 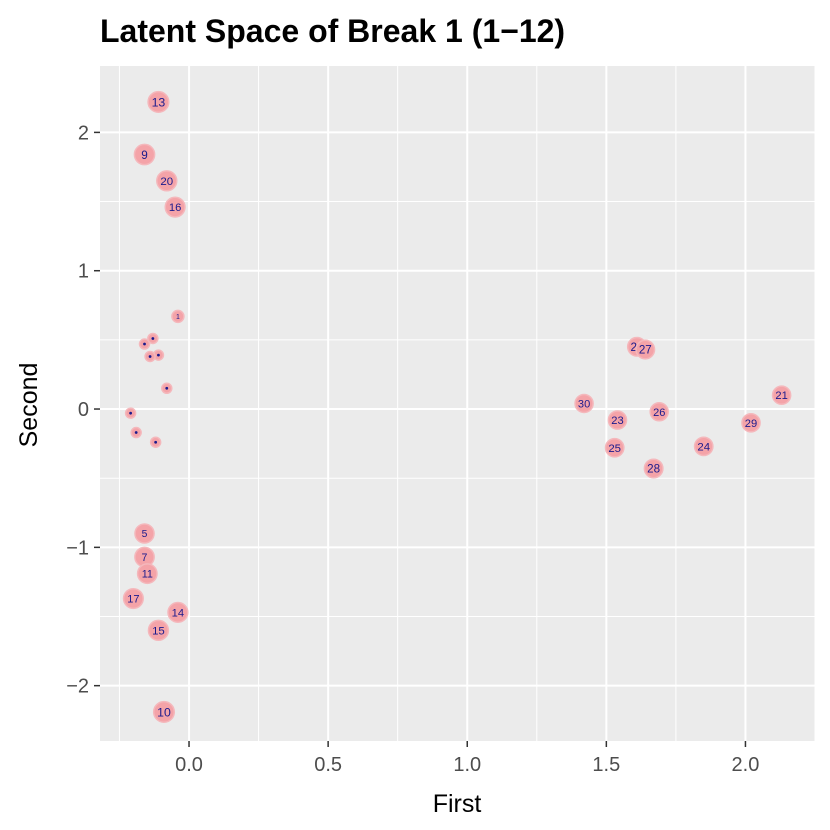 I want to click on data-point: 25, so click(x=614, y=447).